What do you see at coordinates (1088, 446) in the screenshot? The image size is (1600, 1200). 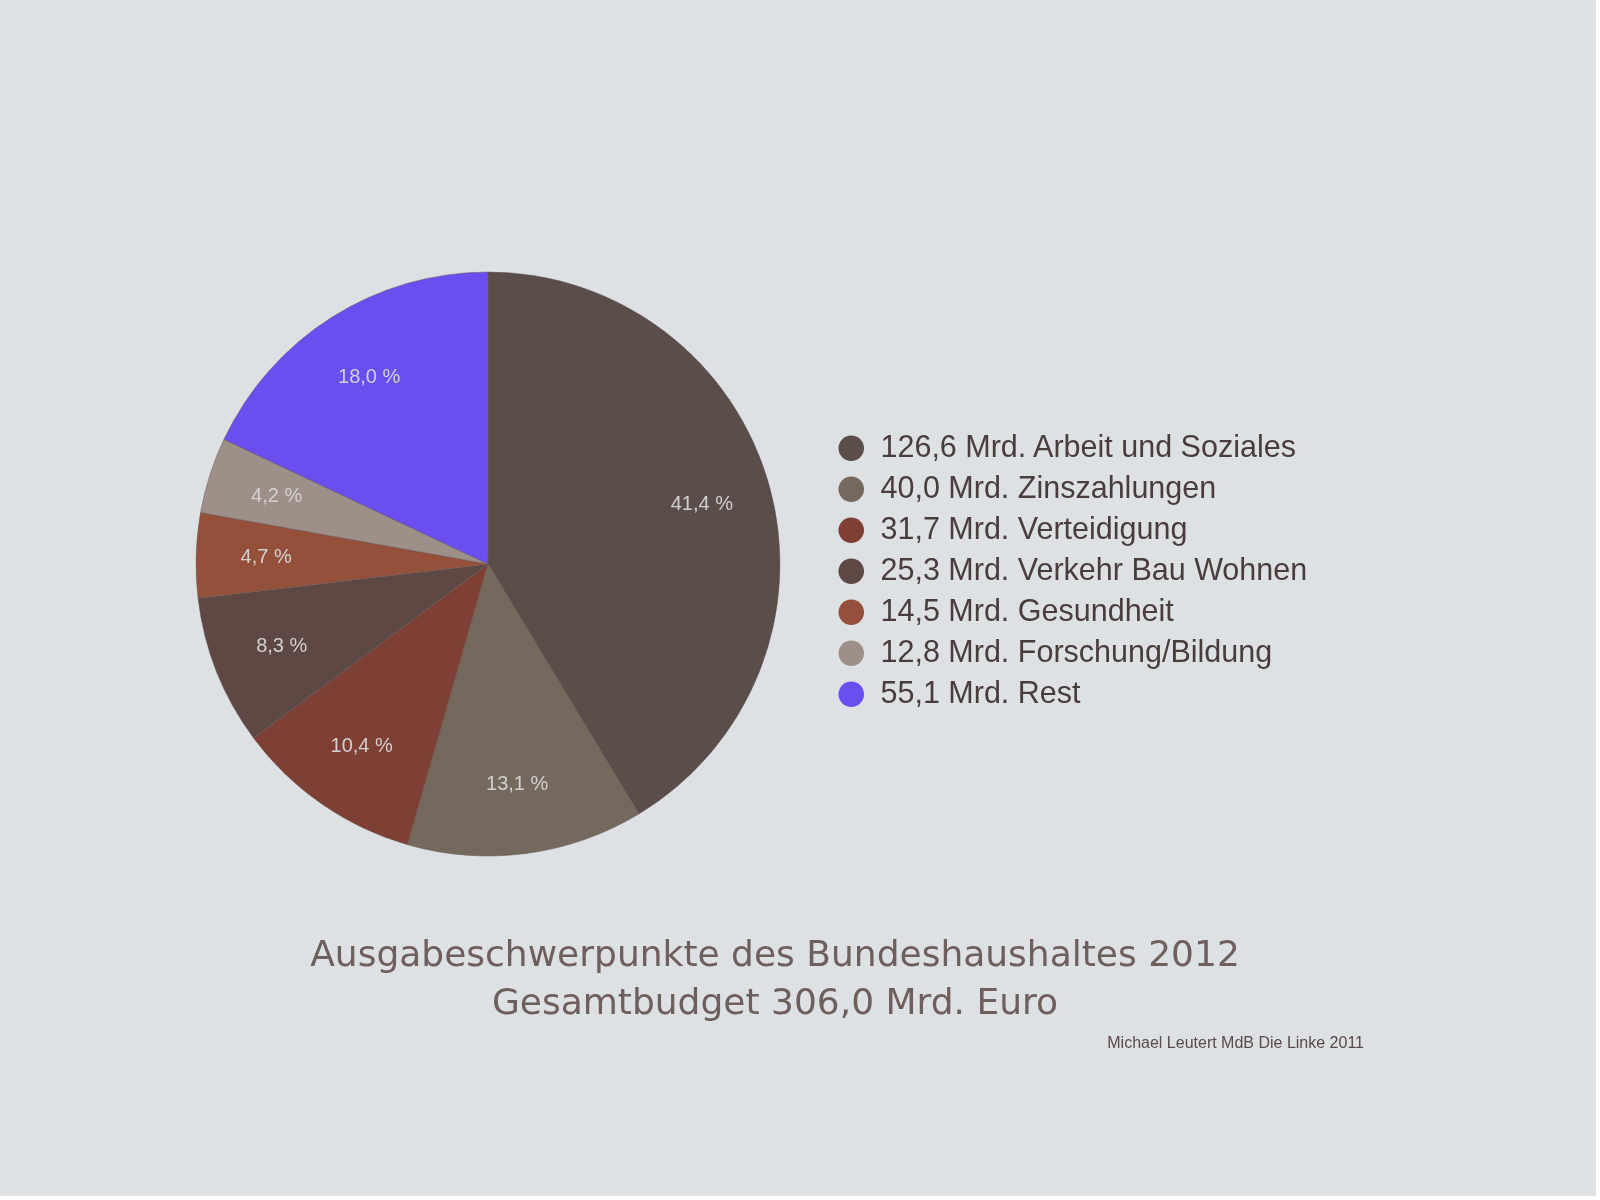 I see `legend-label: 126,6 Mrd. Arbeit und Soziales` at bounding box center [1088, 446].